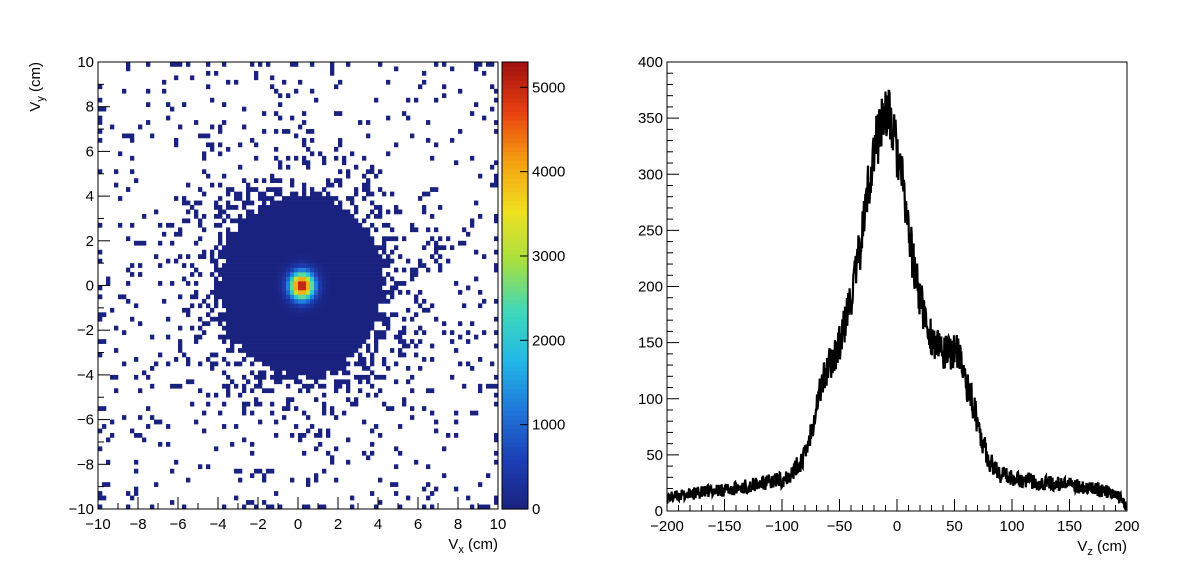 The image size is (1198, 575). What do you see at coordinates (85, 62) in the screenshot?
I see `heatmap-y-tick-label: 10` at bounding box center [85, 62].